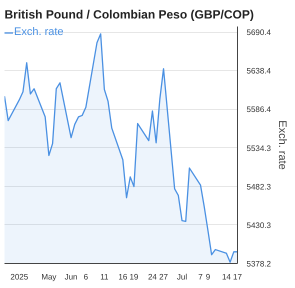 This screenshot has width=295, height=288. What do you see at coordinates (259, 148) in the screenshot?
I see `y-tick-label: 5534.3` at bounding box center [259, 148].